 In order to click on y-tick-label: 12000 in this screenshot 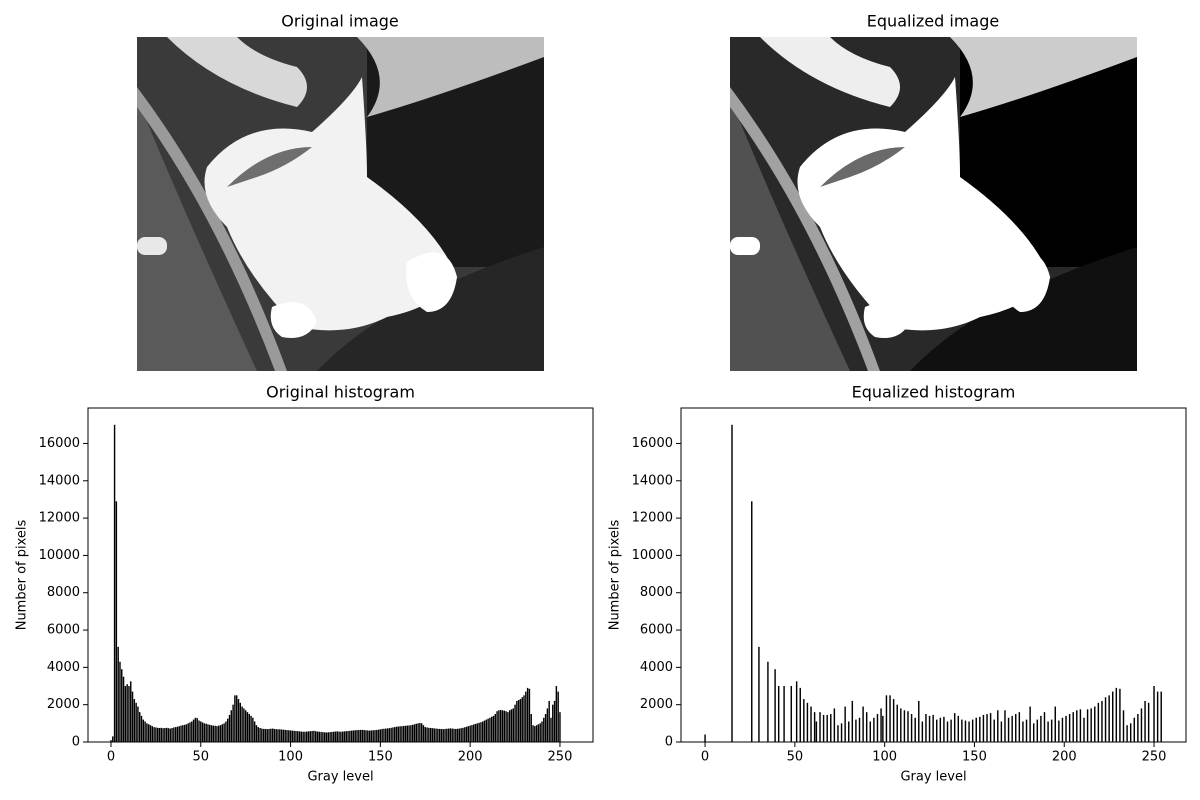, I will do `click(59, 518)`.